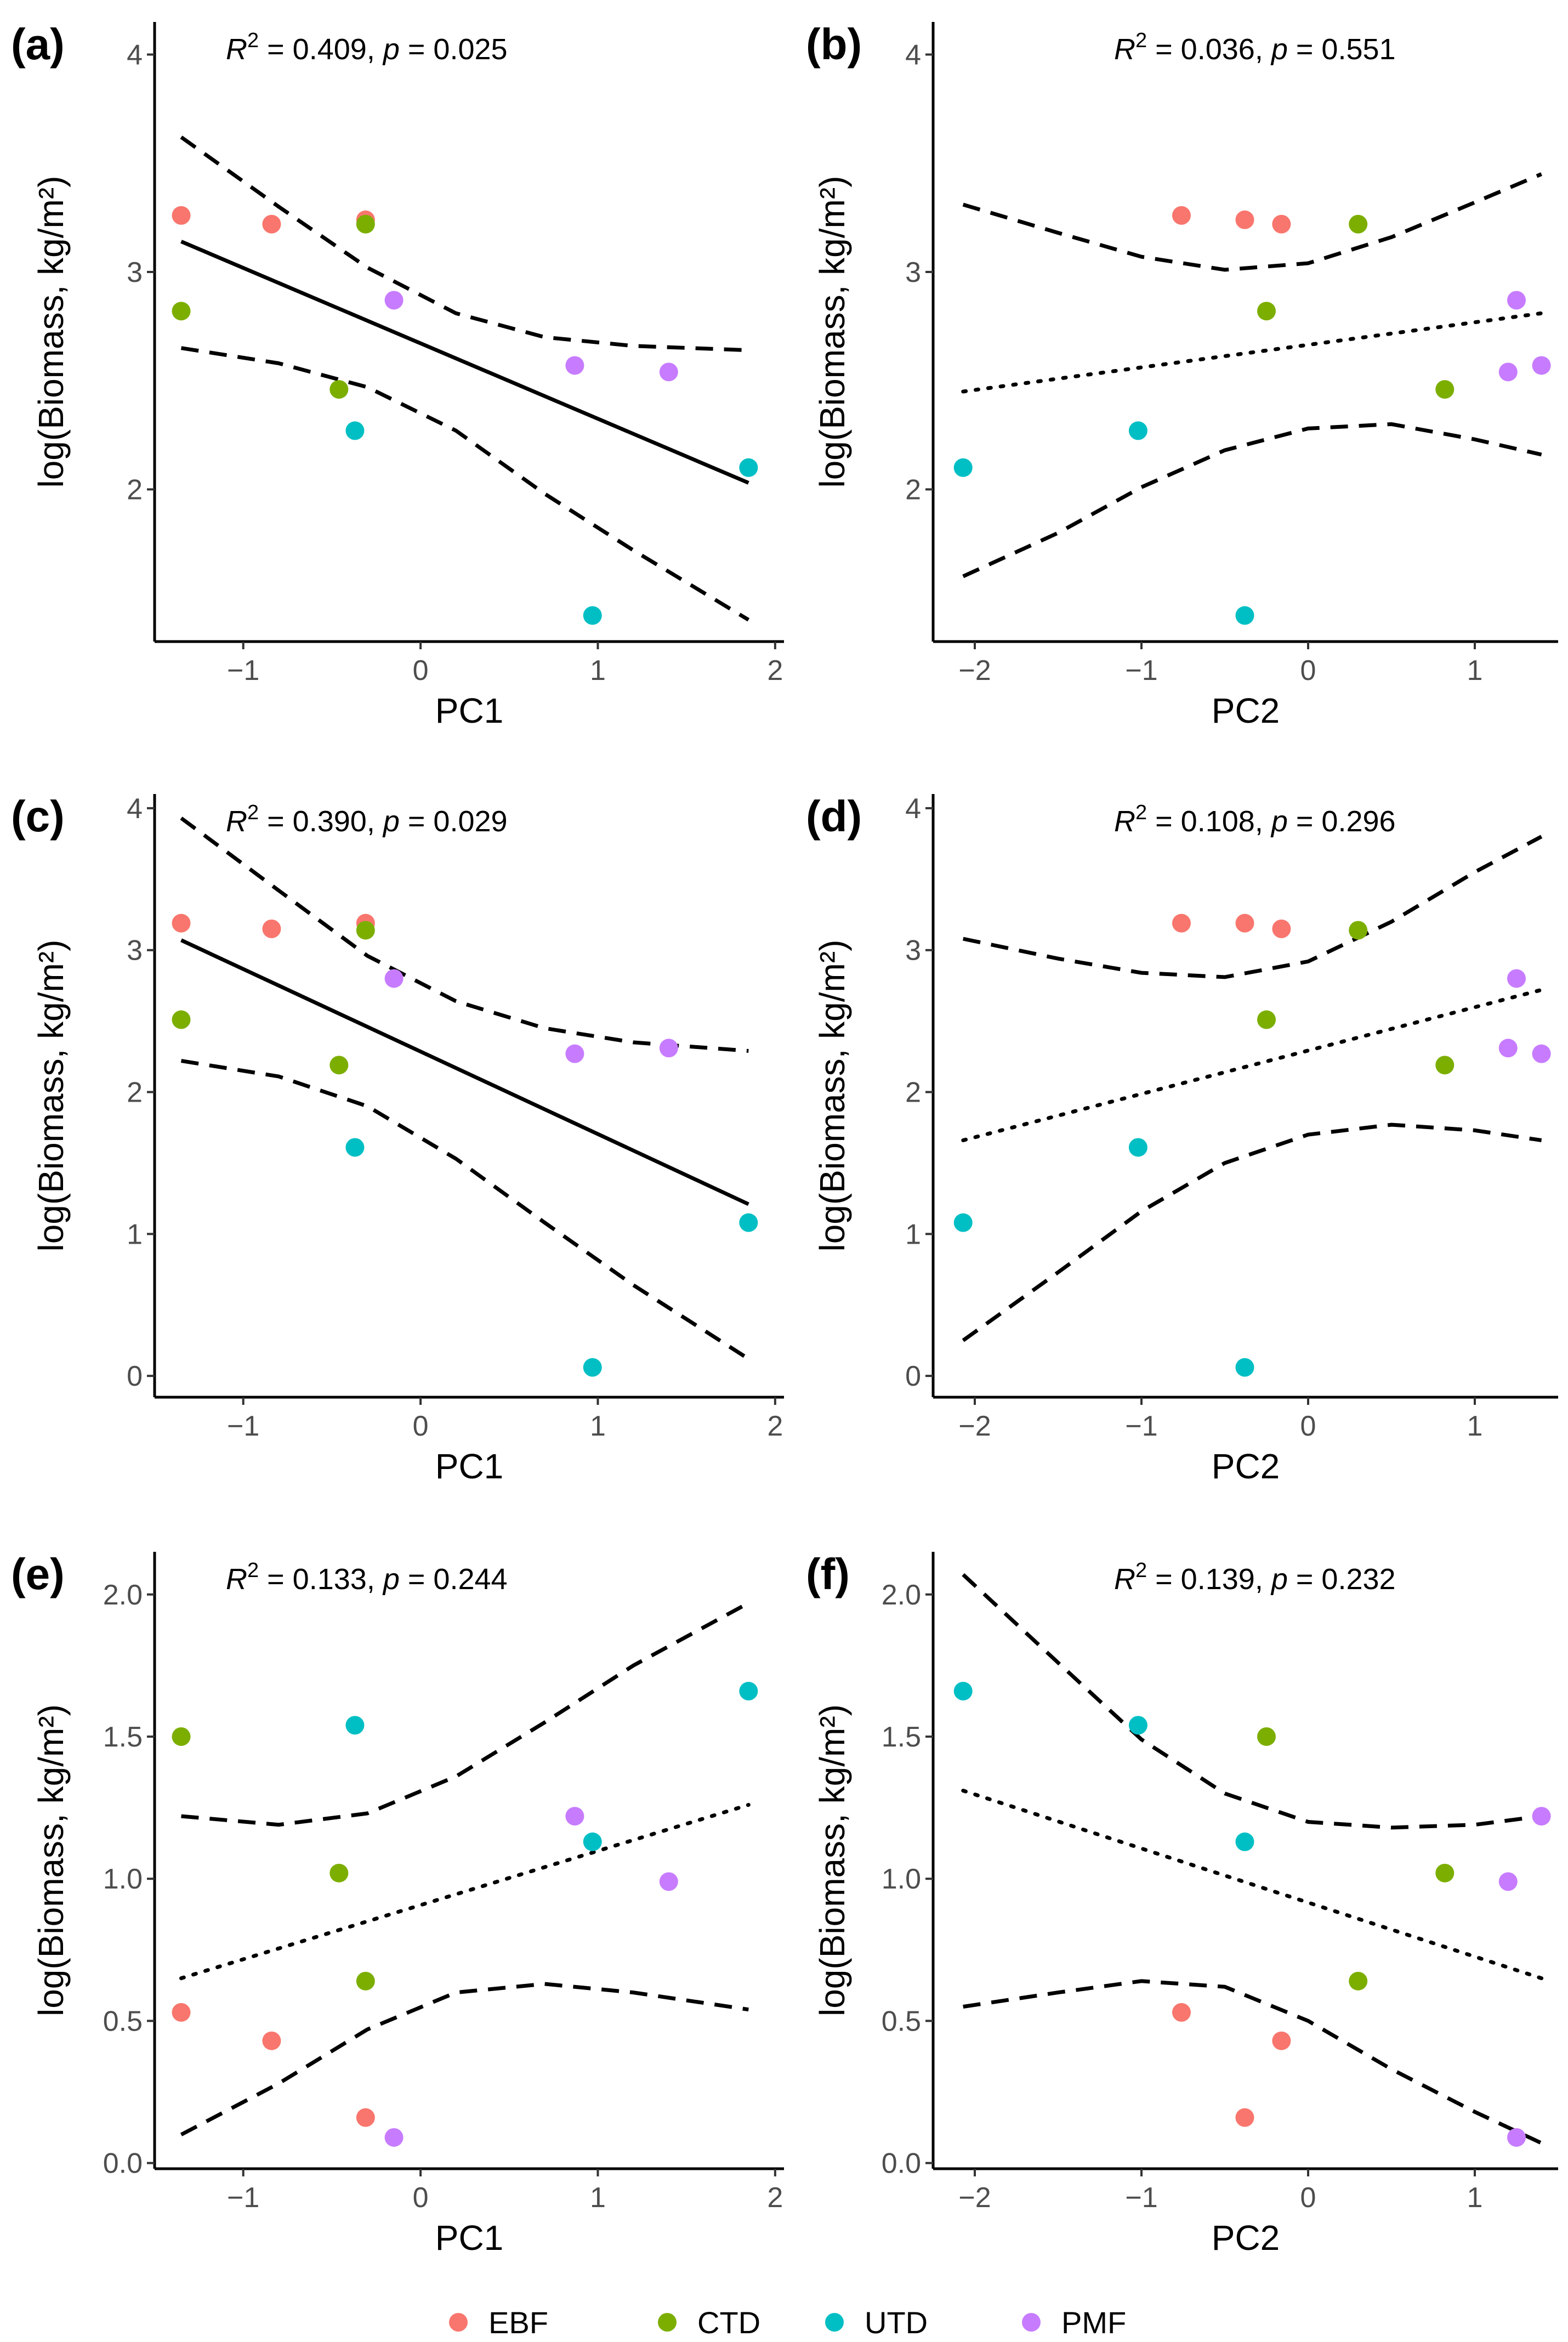 The height and width of the screenshot is (2342, 1568). Describe the element at coordinates (367, 819) in the screenshot. I see `stats-annotation: R2 = 0.390, p = 0.029` at that location.